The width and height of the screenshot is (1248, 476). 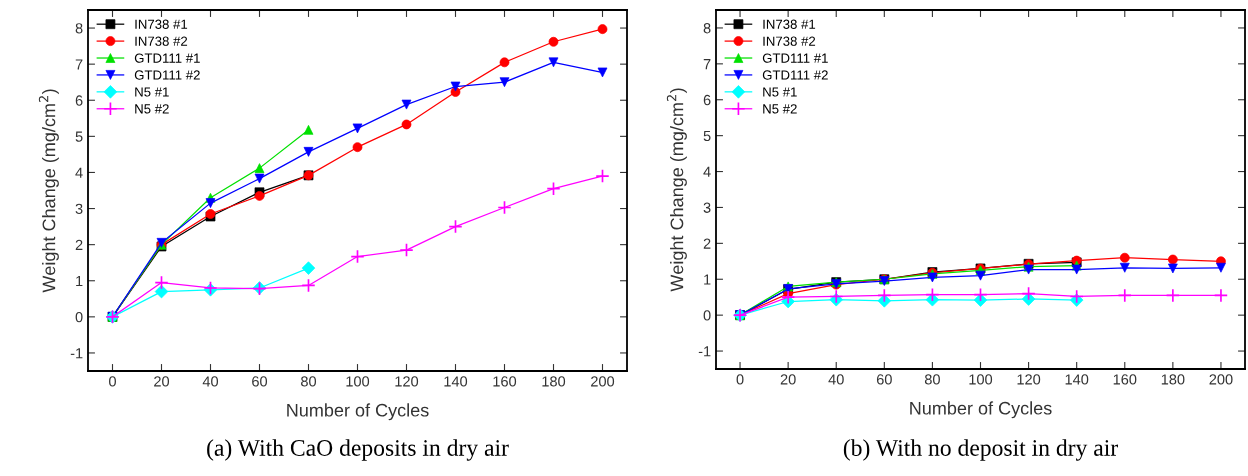 What do you see at coordinates (980, 450) in the screenshot?
I see `text: (b) With no deposit in dry air` at bounding box center [980, 450].